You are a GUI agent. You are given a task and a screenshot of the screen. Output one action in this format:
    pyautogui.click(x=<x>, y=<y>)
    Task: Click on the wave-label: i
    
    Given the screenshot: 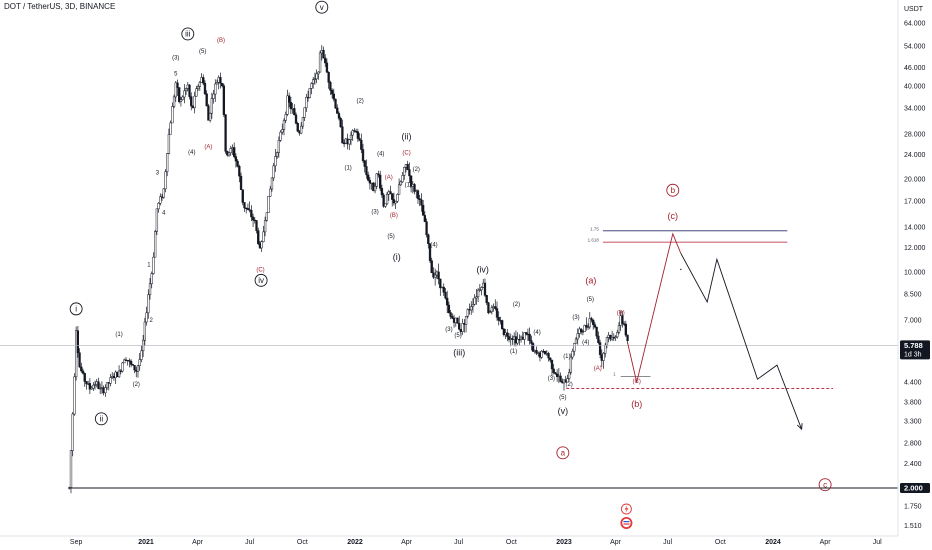 What is the action you would take?
    pyautogui.click(x=76, y=309)
    